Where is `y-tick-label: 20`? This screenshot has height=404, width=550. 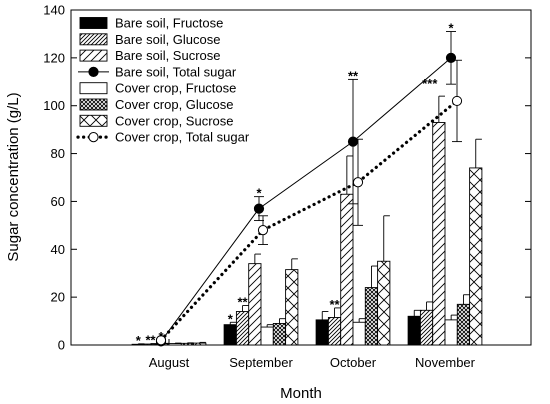
y-tick-label: 20 is located at coordinates (58, 297).